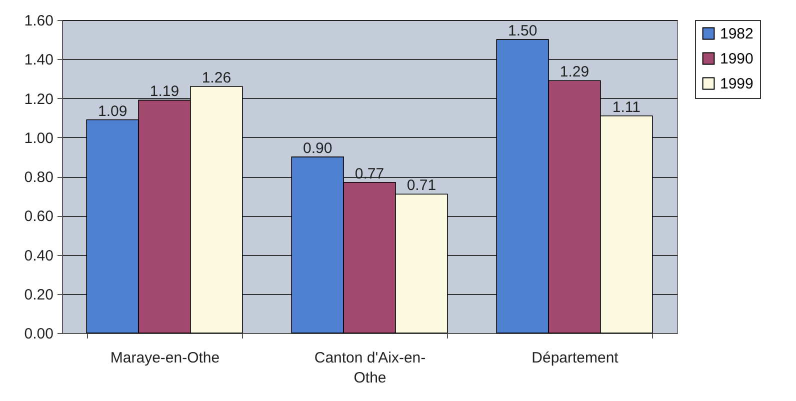 This screenshot has width=796, height=401. What do you see at coordinates (576, 358) in the screenshot?
I see `x-tick-label: Département` at bounding box center [576, 358].